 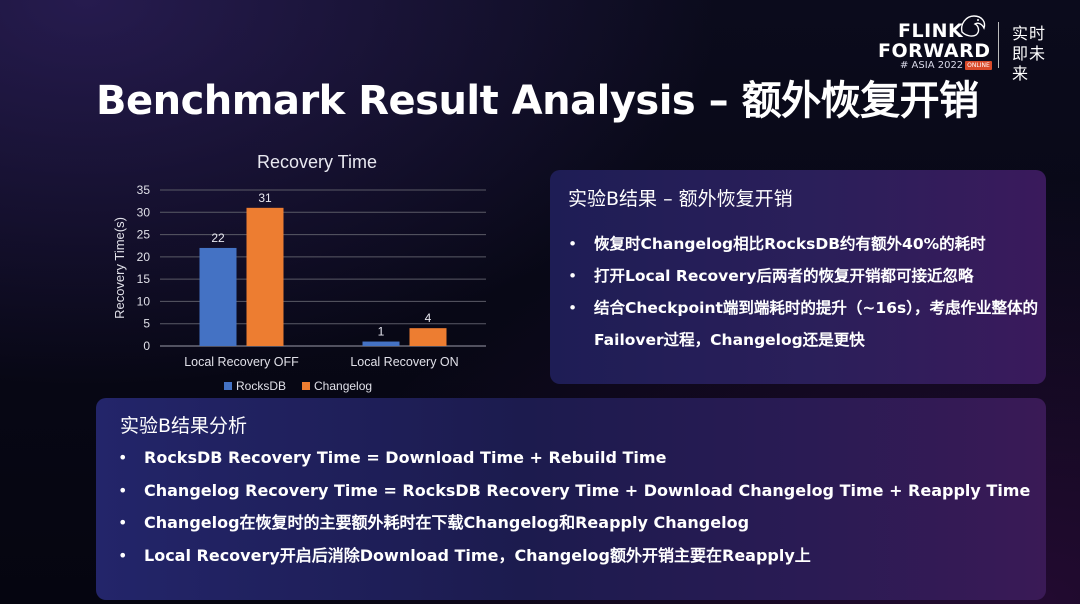 What do you see at coordinates (144, 279) in the screenshot?
I see `y-tick-label: 15` at bounding box center [144, 279].